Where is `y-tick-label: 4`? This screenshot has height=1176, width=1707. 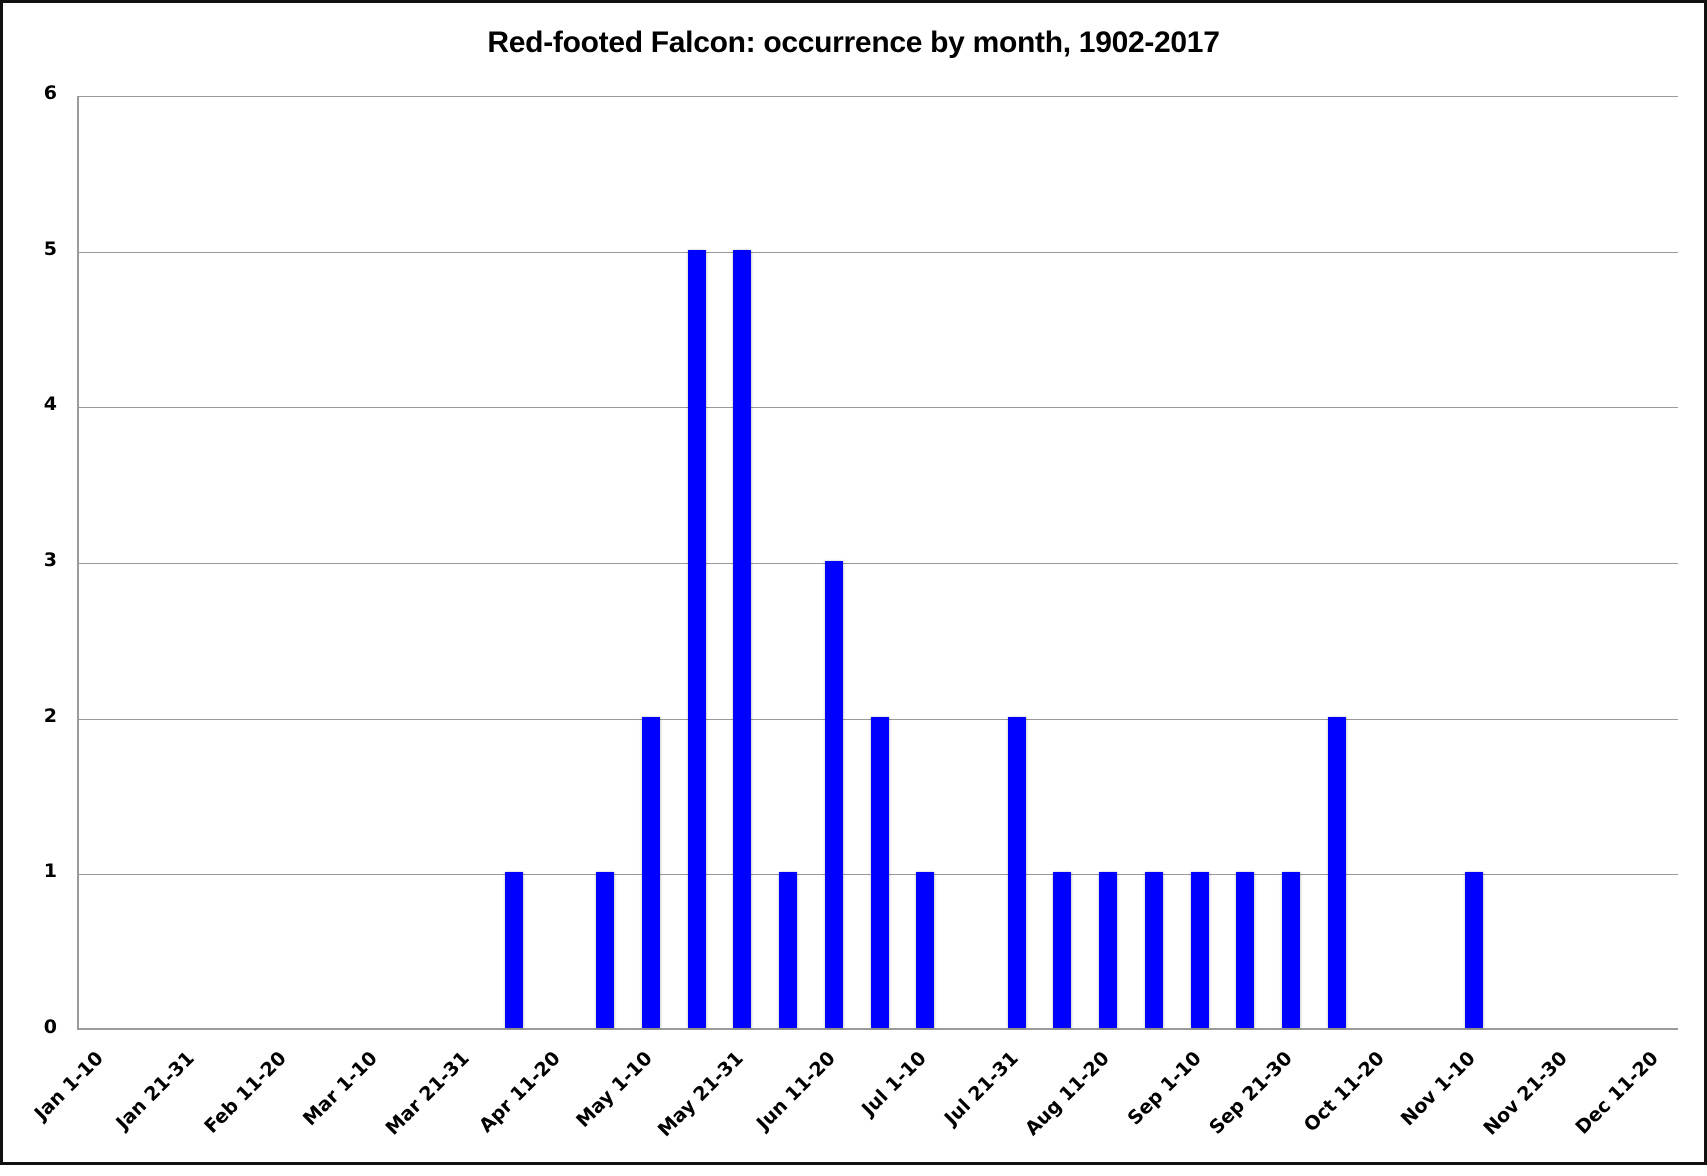
y-tick-label: 4 is located at coordinates (50, 404).